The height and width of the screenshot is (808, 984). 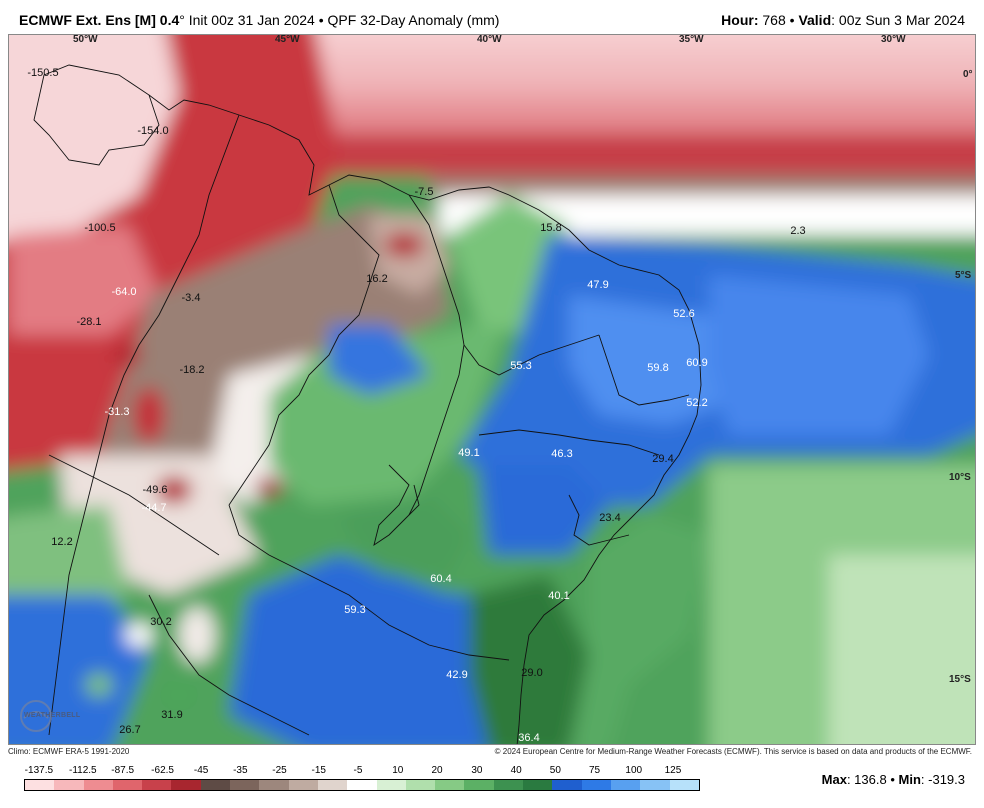 I want to click on value-label: 30.2, so click(x=161, y=622).